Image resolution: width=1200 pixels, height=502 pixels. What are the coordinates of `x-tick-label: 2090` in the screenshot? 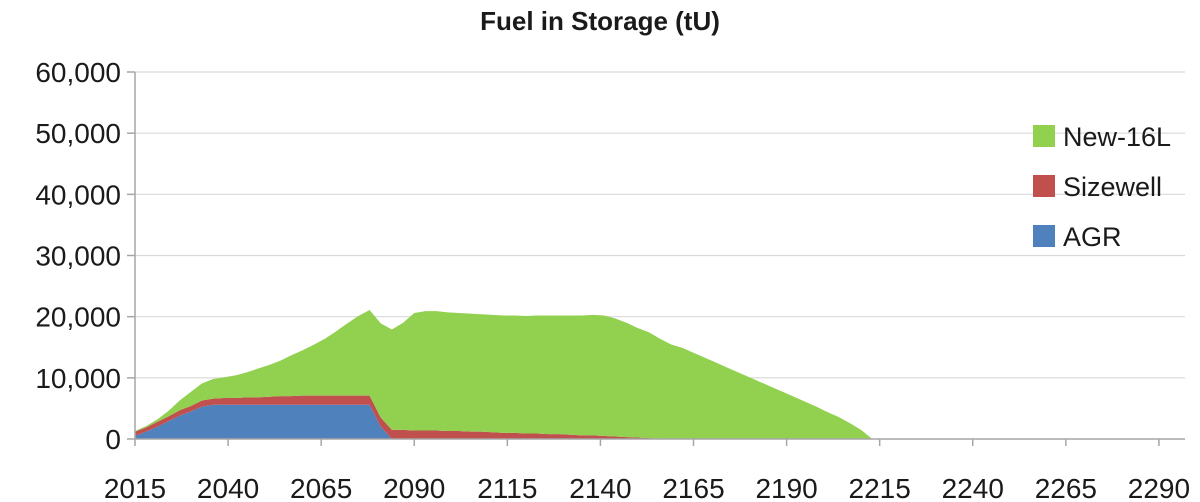 It's located at (414, 487).